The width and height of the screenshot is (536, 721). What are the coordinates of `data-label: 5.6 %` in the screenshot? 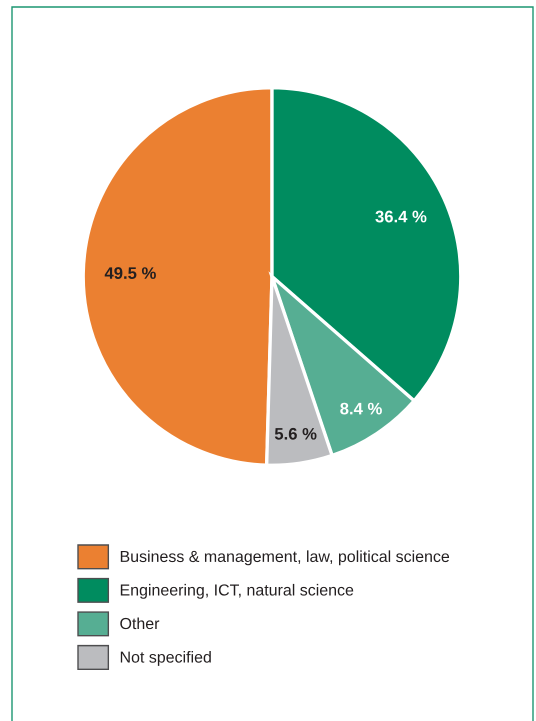 It's located at (295, 434).